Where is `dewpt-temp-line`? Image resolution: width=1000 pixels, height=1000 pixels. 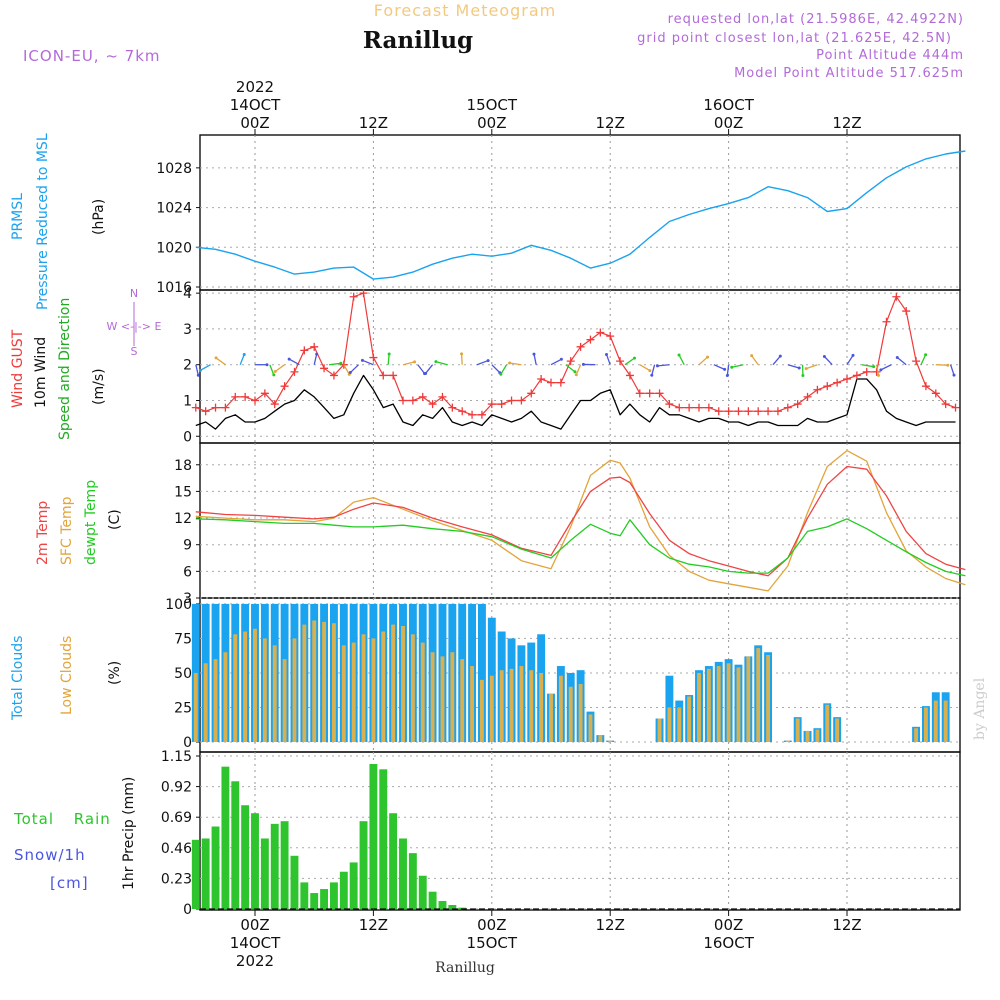 dewpt-temp-line is located at coordinates (580, 547).